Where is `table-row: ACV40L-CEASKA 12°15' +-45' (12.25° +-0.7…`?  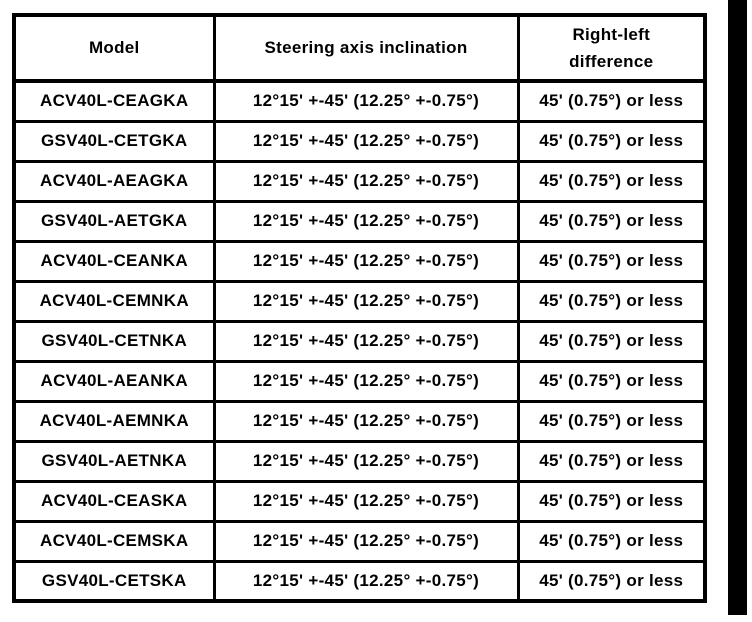
table-row: ACV40L-CEASKA 12°15' +-45' (12.25° +-0.7… is located at coordinates (359, 501).